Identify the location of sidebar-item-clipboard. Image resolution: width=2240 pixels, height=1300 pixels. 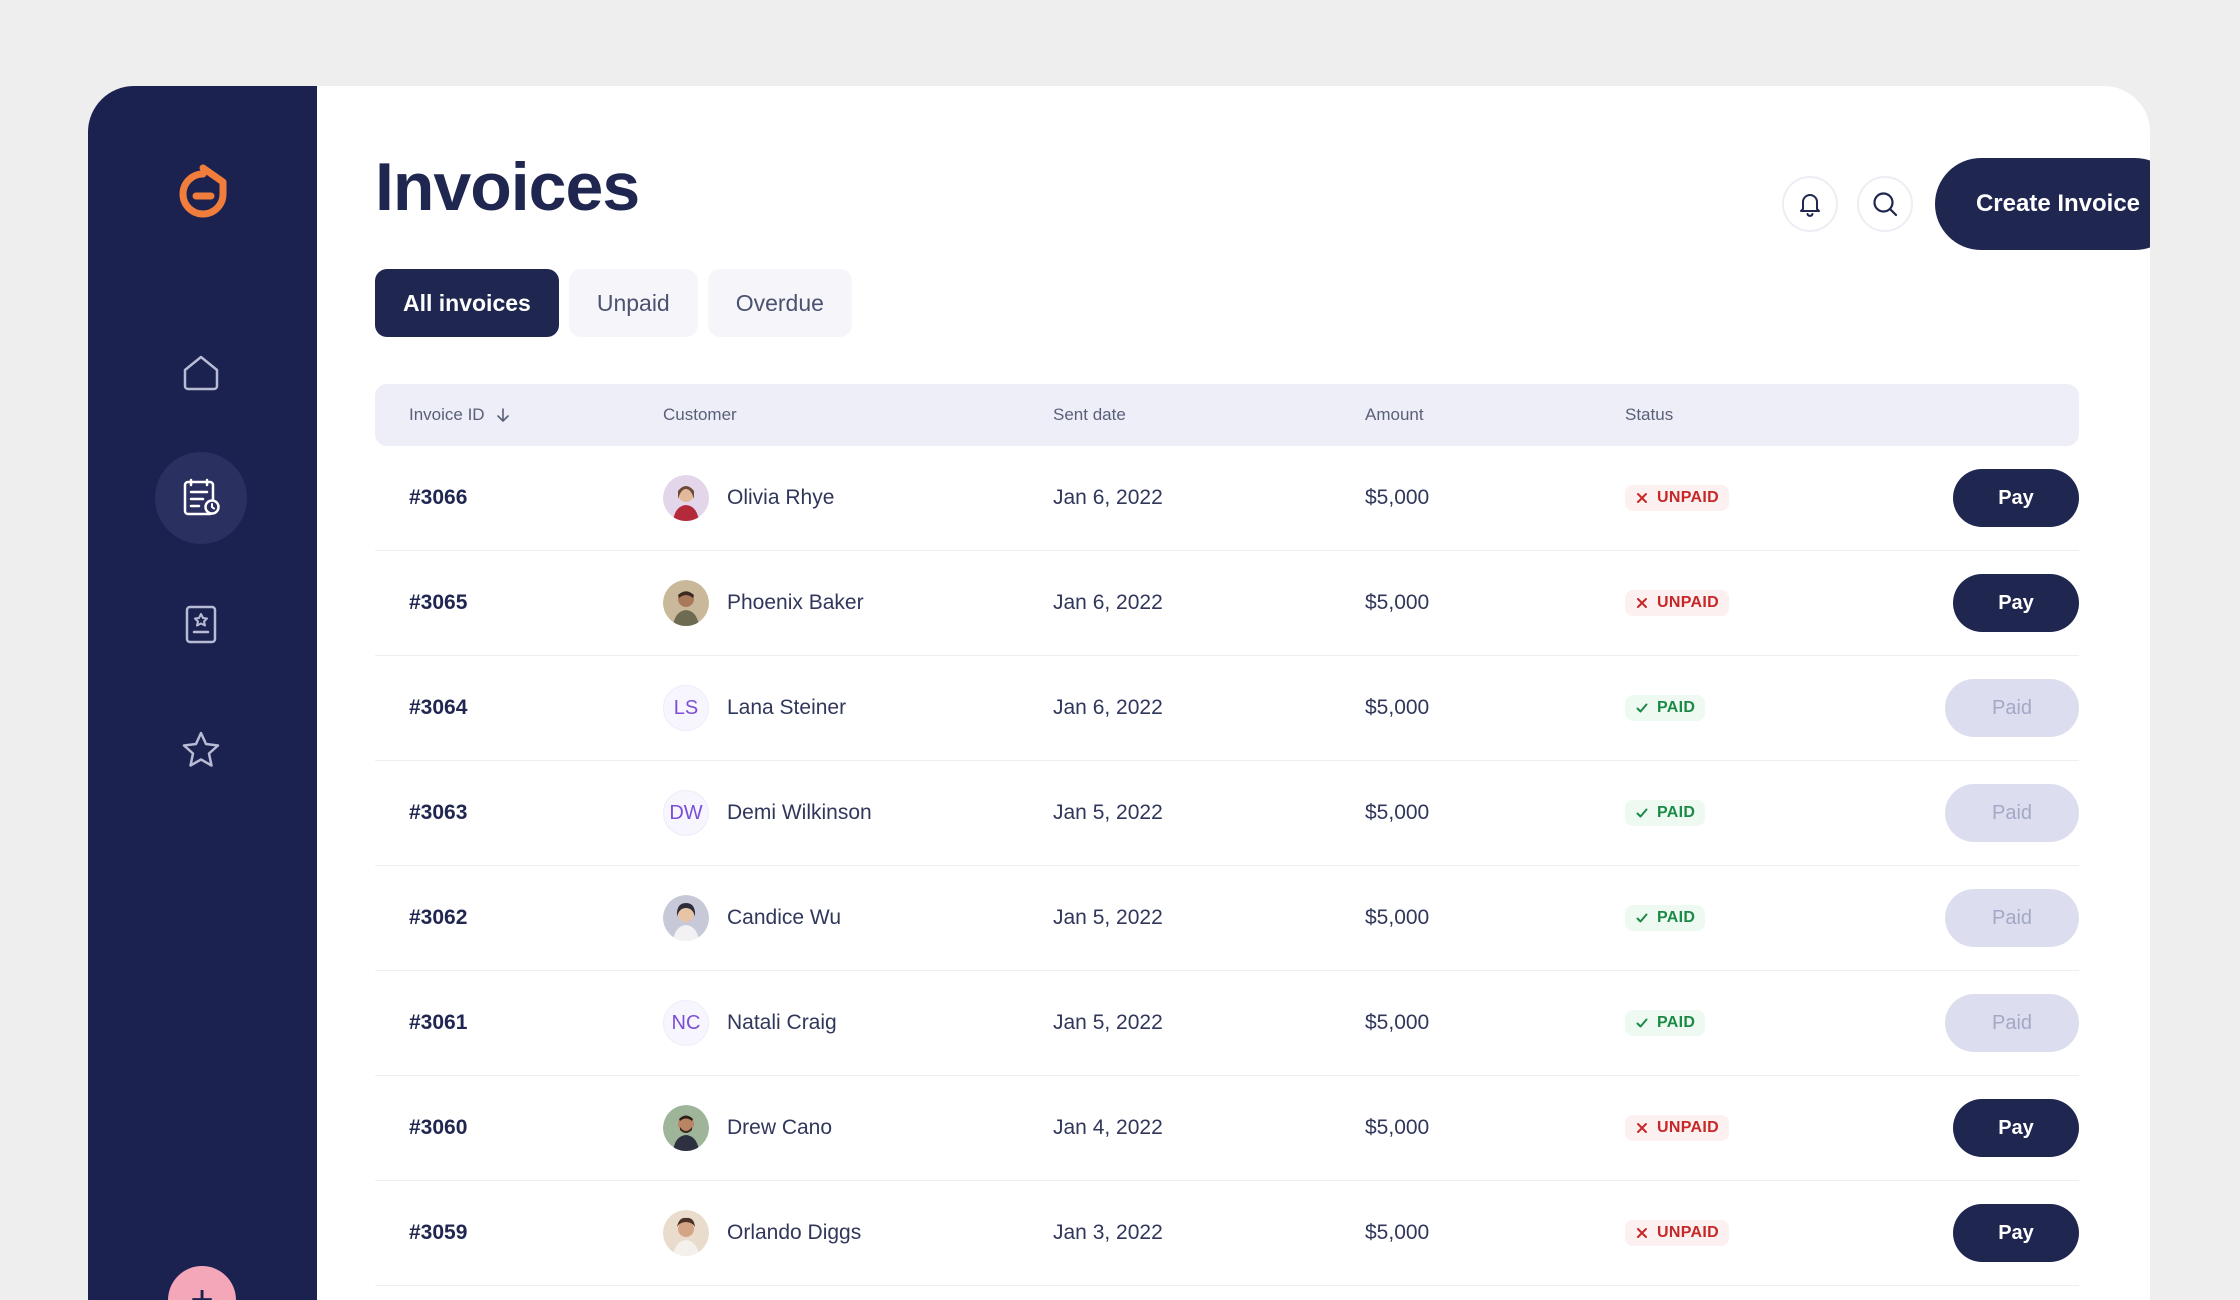
(201, 624).